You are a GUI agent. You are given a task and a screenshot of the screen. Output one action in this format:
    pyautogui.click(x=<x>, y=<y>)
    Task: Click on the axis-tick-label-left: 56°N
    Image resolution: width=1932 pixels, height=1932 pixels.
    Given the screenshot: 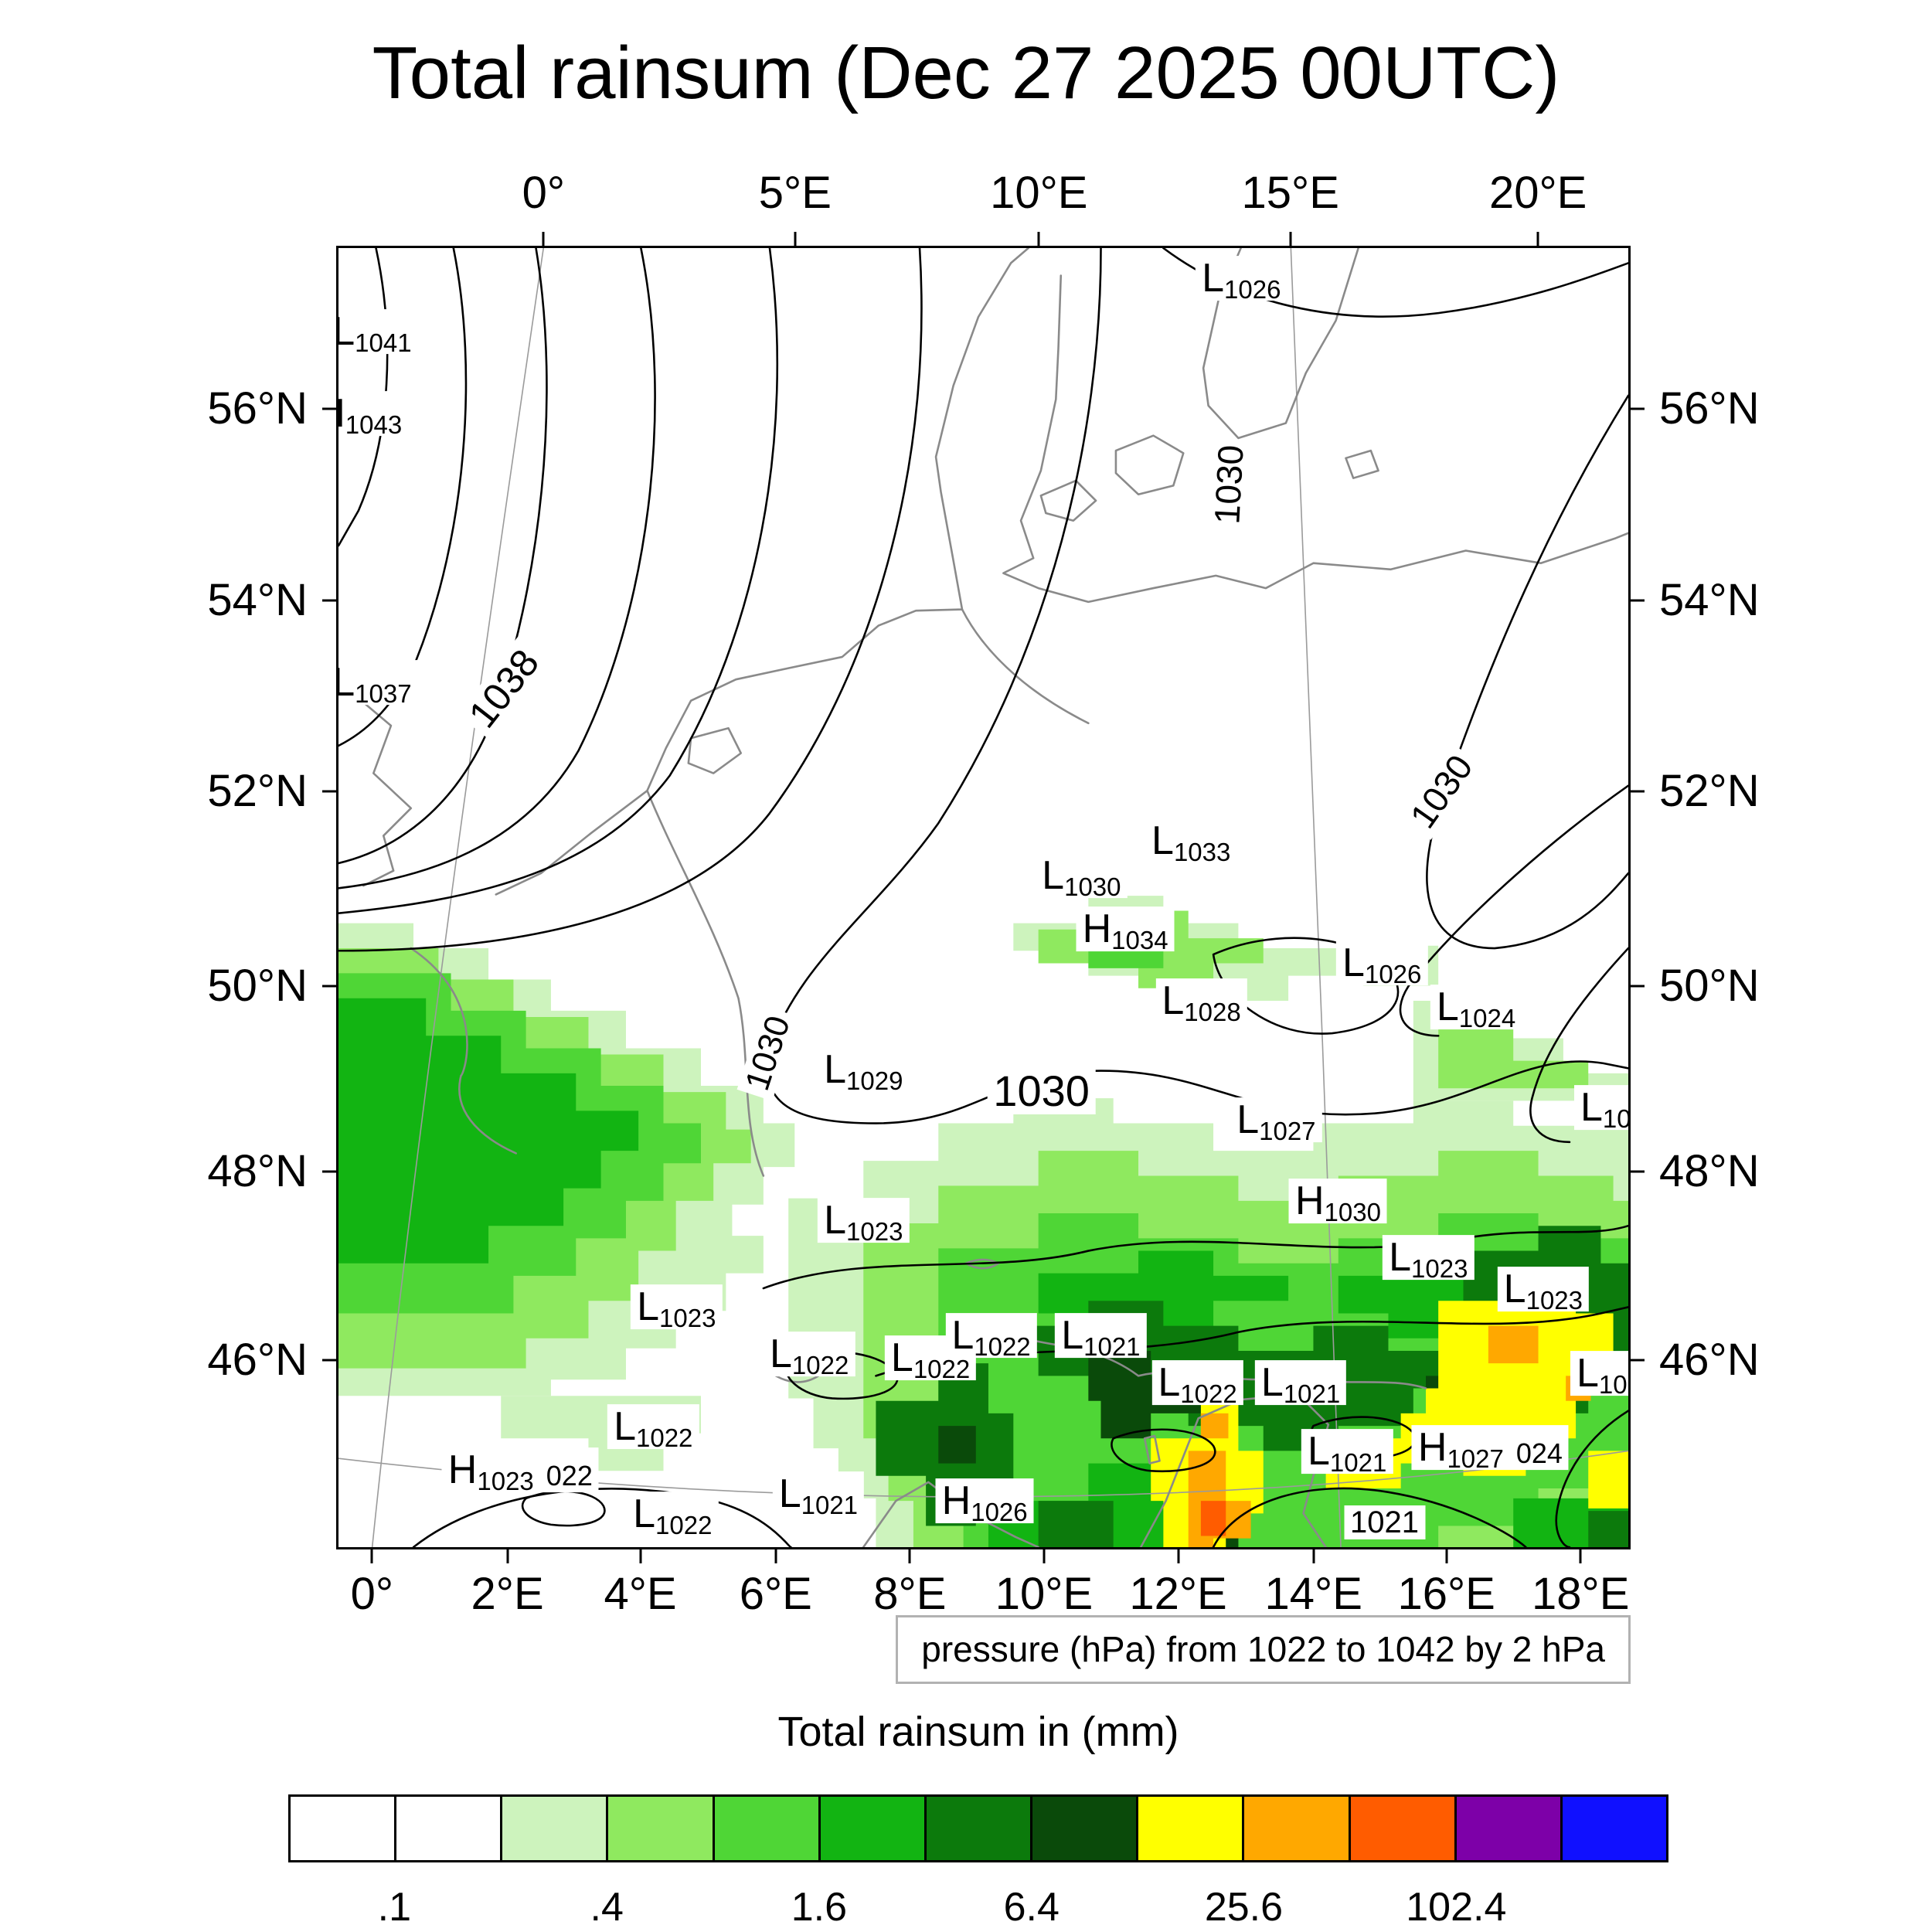 What is the action you would take?
    pyautogui.click(x=257, y=408)
    